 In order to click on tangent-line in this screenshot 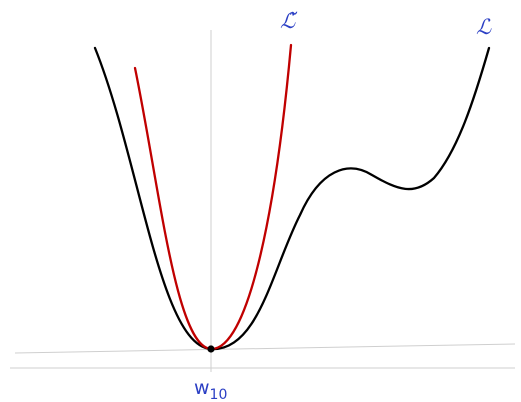, I will do `click(265, 348)`.